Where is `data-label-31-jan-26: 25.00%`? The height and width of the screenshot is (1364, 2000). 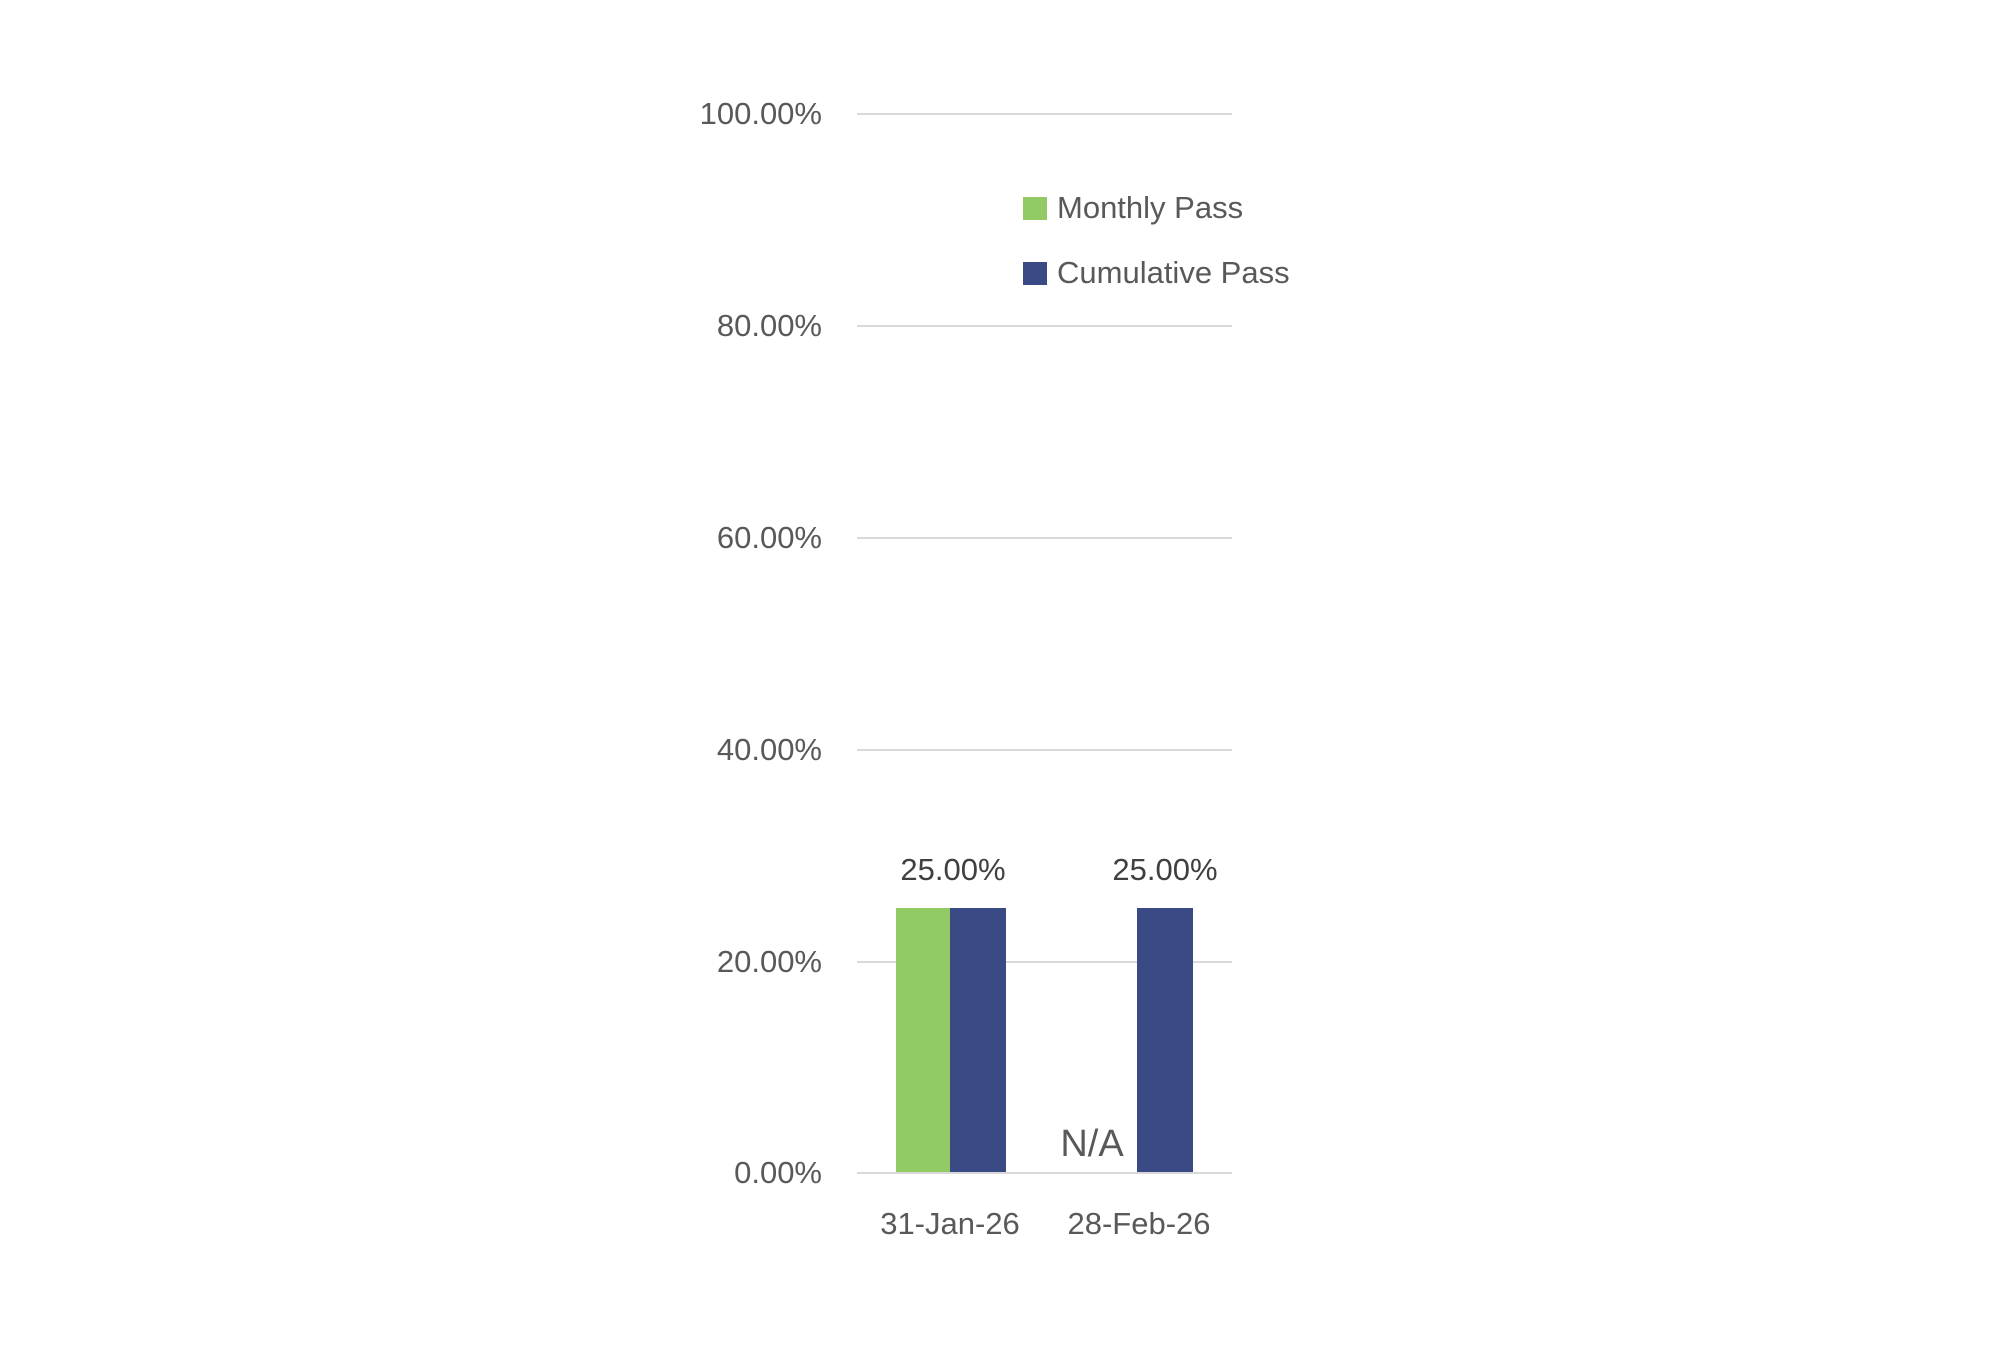
data-label-31-jan-26: 25.00% is located at coordinates (953, 869).